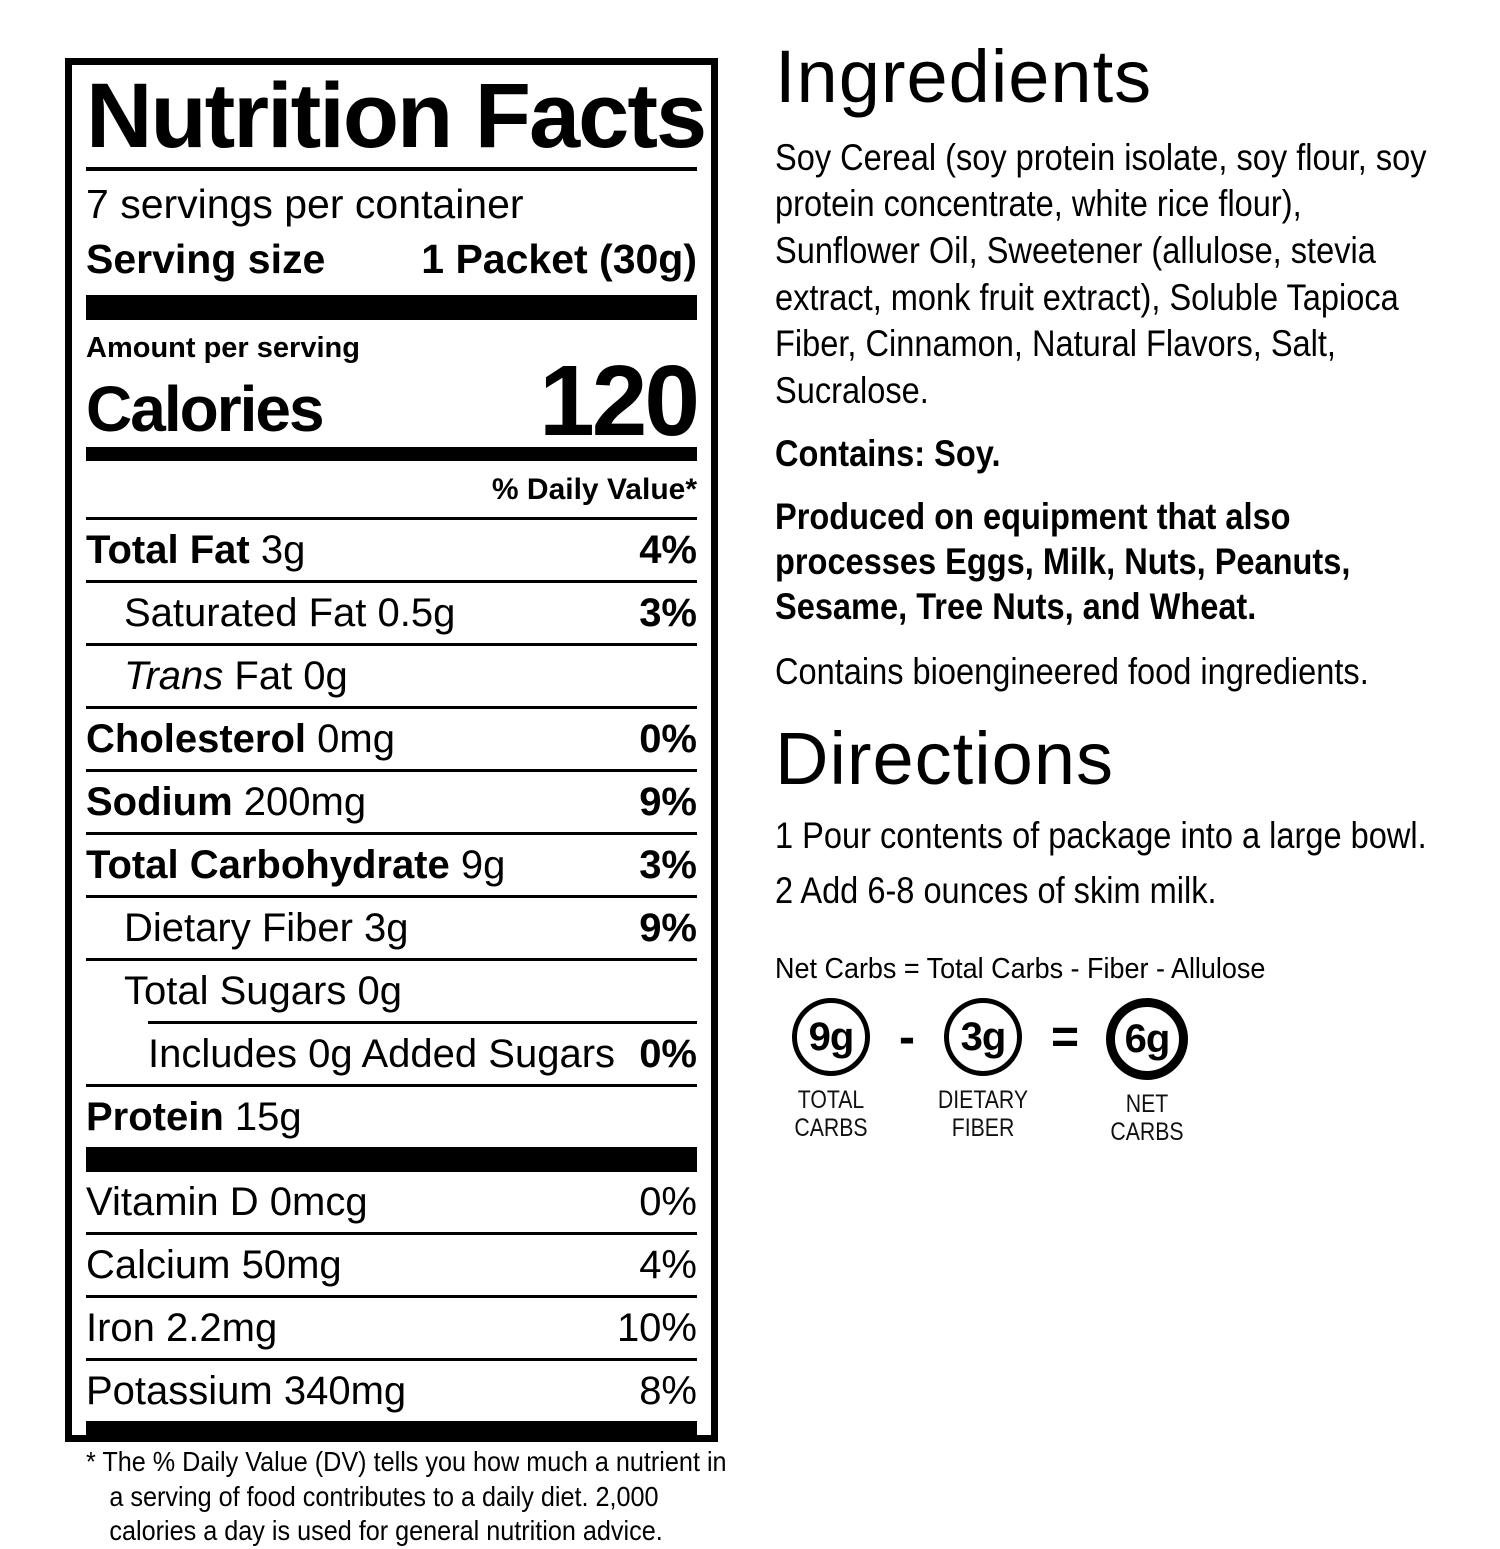  Describe the element at coordinates (391, 674) in the screenshot. I see `nutrient-row-trans-fat: Trans Fat 0g` at that location.